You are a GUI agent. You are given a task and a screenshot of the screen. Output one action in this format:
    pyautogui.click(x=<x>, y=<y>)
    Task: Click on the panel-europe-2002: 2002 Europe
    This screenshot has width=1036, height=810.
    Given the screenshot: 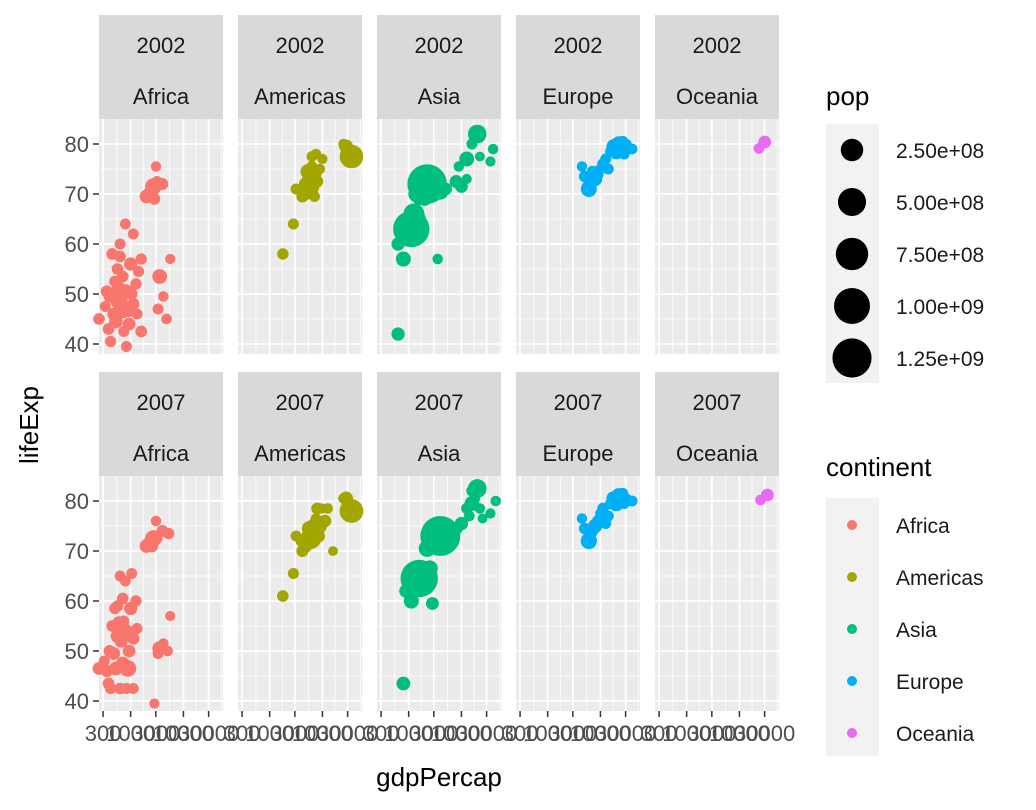 What is the action you would take?
    pyautogui.click(x=578, y=184)
    